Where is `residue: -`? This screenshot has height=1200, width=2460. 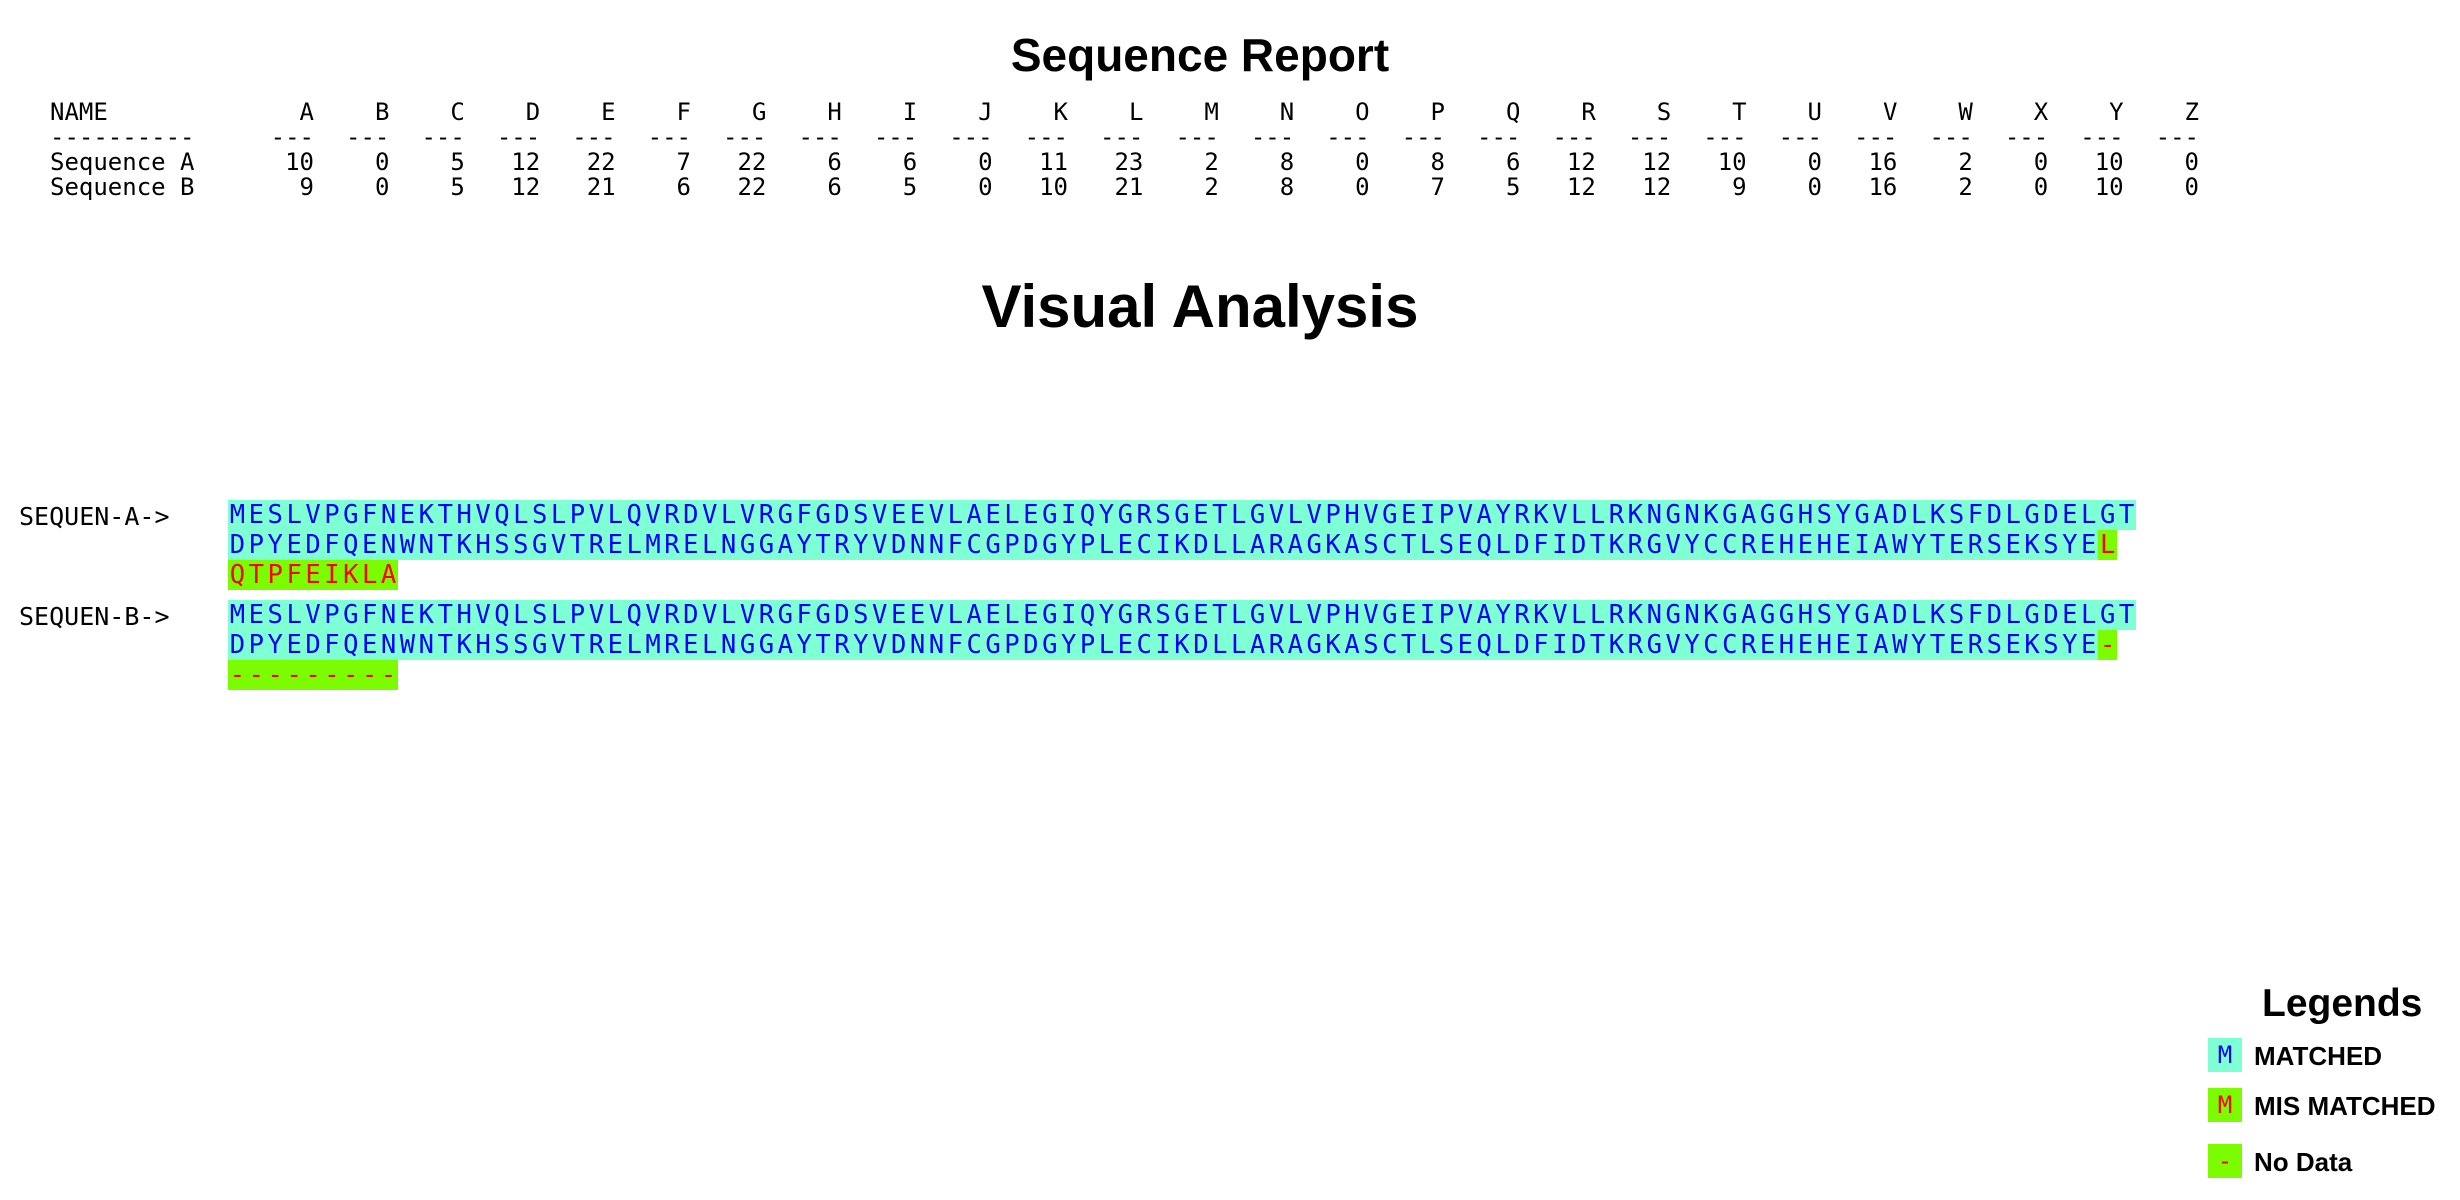 residue: - is located at coordinates (313, 675).